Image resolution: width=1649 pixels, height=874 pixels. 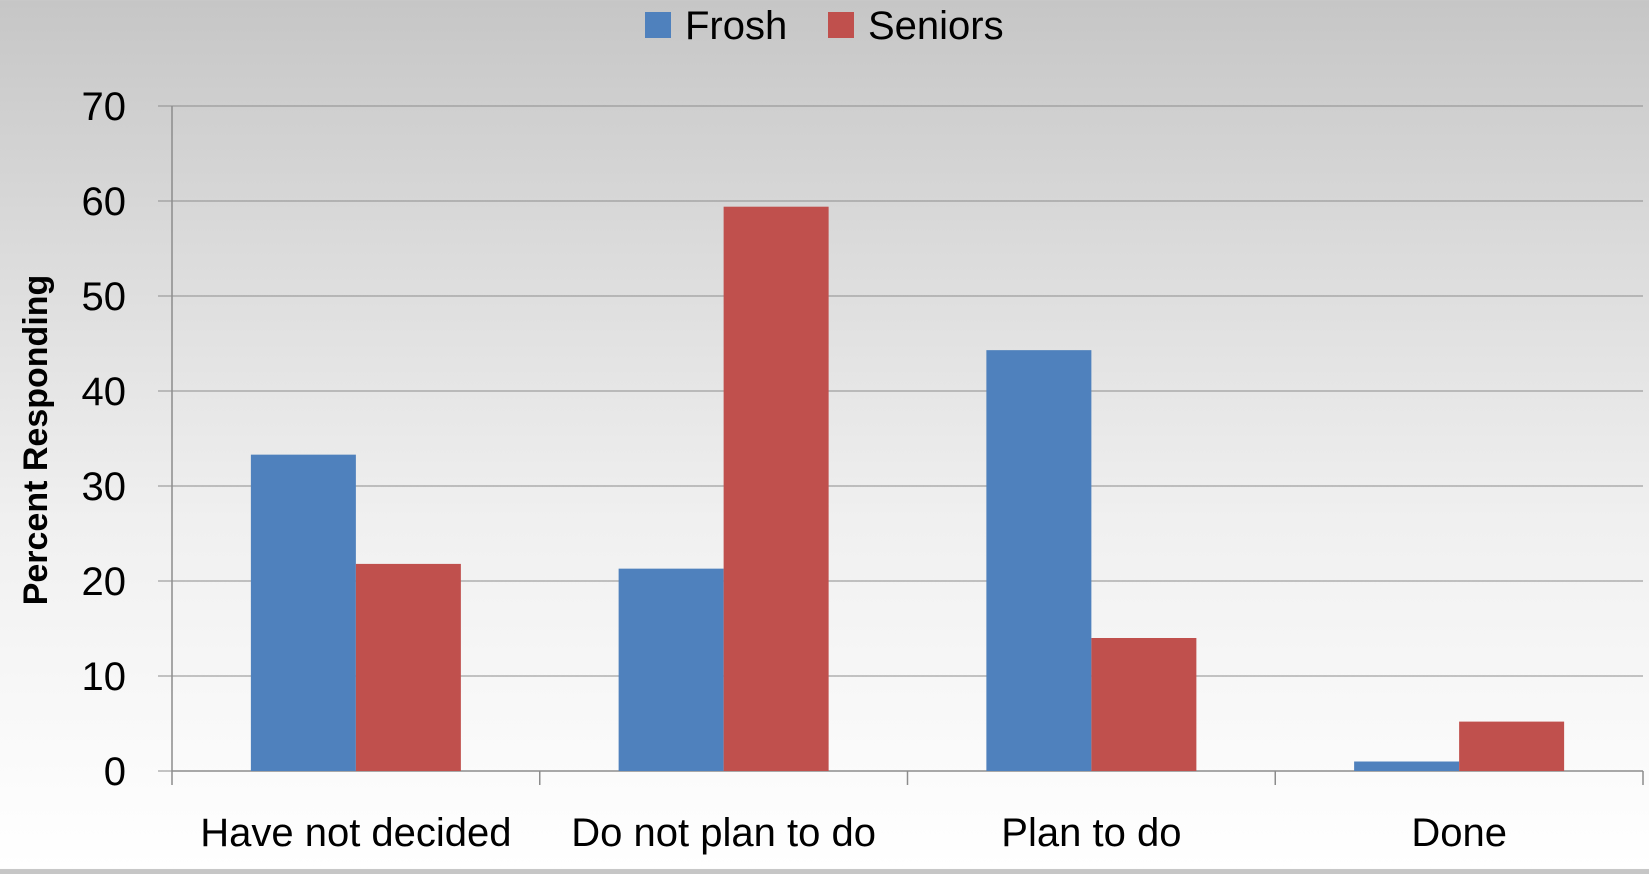 I want to click on legend-label-frosh: Frosh, so click(x=736, y=26).